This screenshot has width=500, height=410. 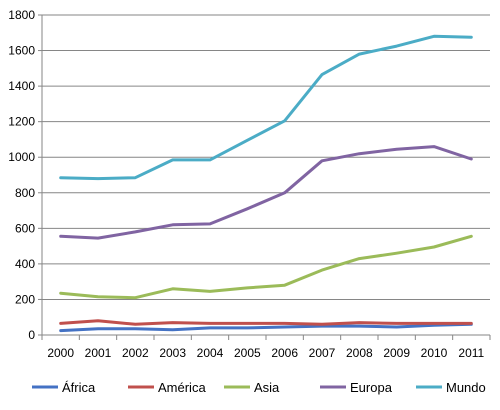 What do you see at coordinates (25, 299) in the screenshot?
I see `y-tick-label: 200` at bounding box center [25, 299].